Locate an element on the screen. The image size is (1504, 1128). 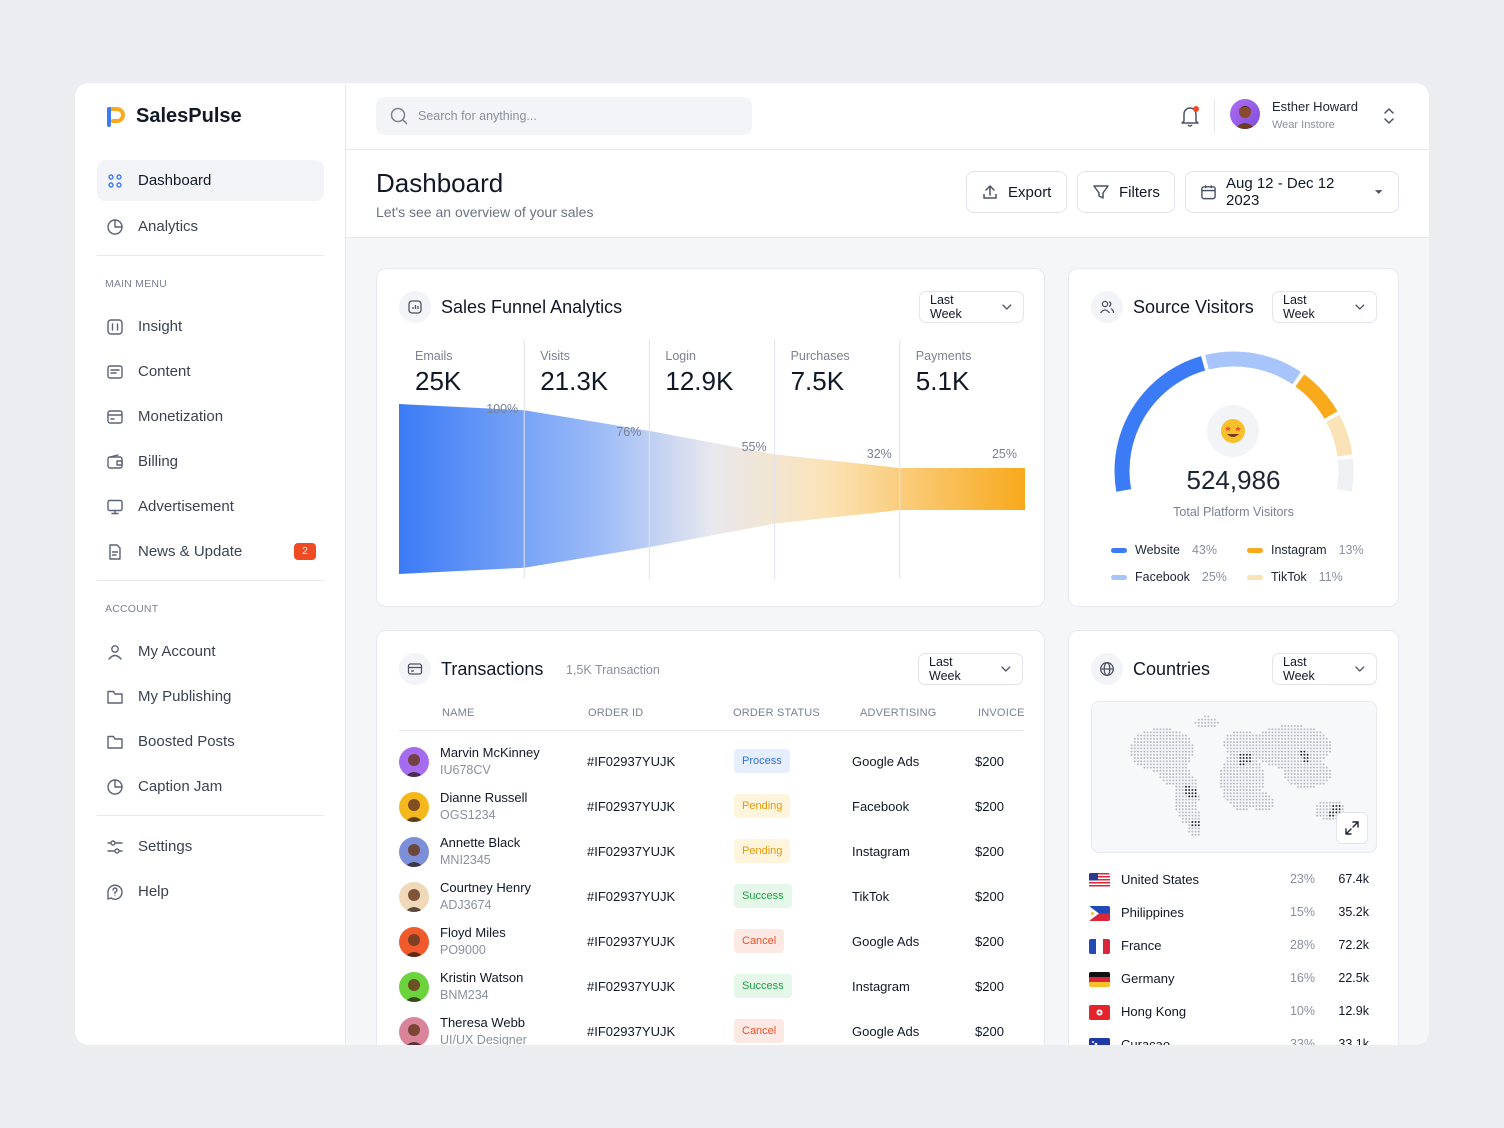
gauge-segment-website is located at coordinates (1160, 424).